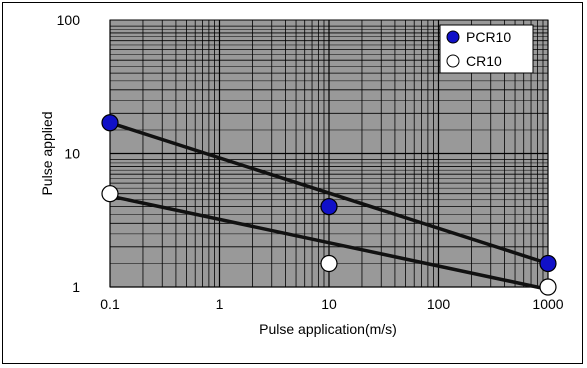  Describe the element at coordinates (453, 61) in the screenshot. I see `legend-marker-cr10` at that location.